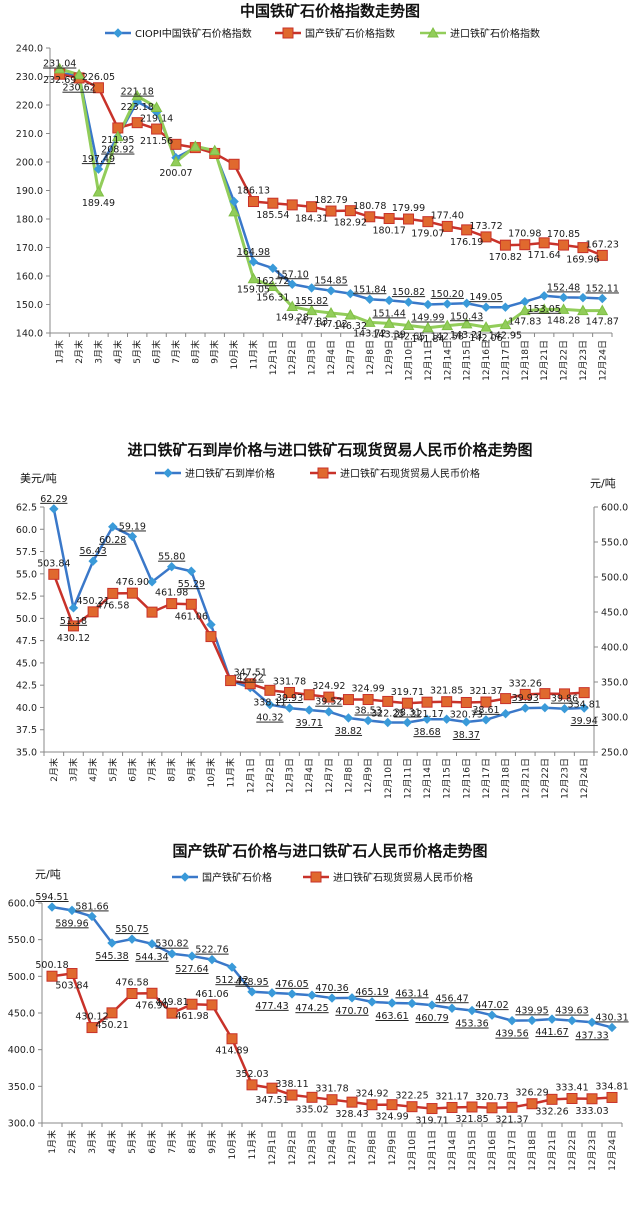 Image resolution: width=643 pixels, height=1227 pixels. Describe the element at coordinates (251, 1074) in the screenshot. I see `data-label: 352.03` at that location.